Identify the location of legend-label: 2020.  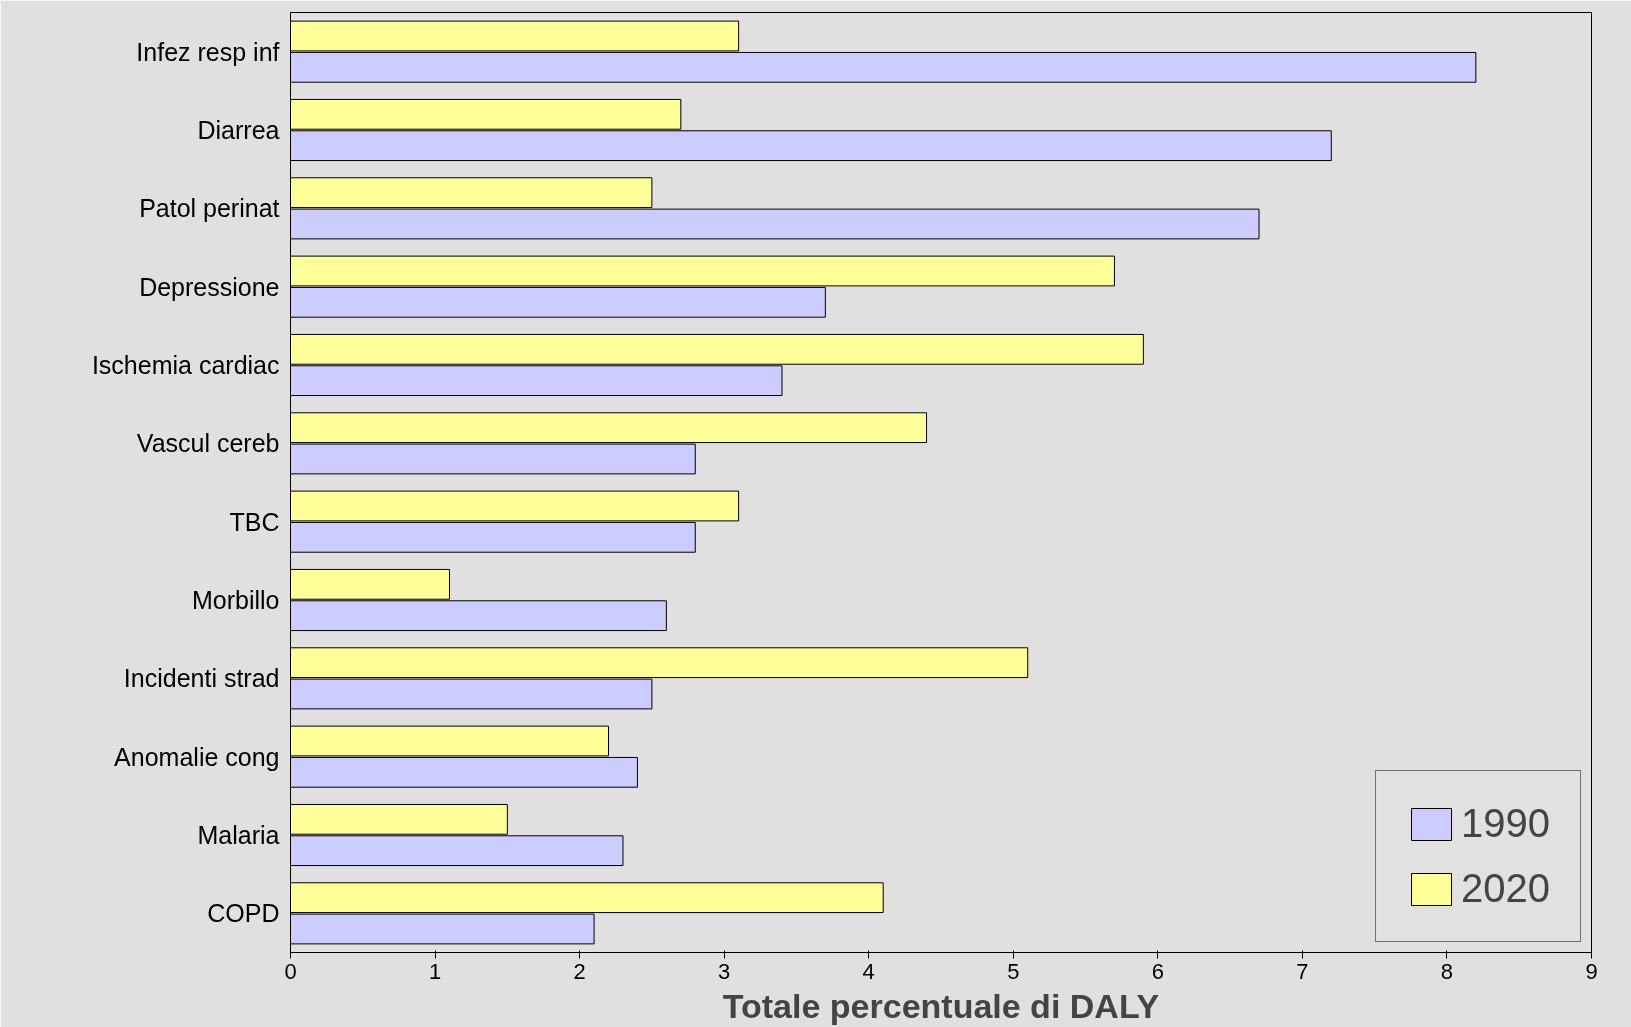
(1505, 888).